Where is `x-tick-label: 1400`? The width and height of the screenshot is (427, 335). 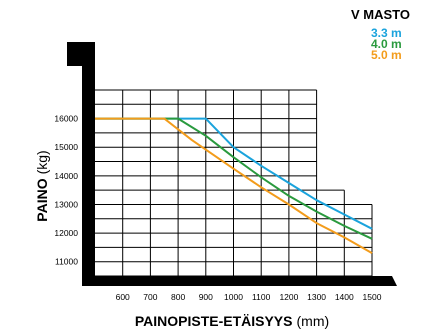
x-tick-label: 1400 is located at coordinates (344, 297).